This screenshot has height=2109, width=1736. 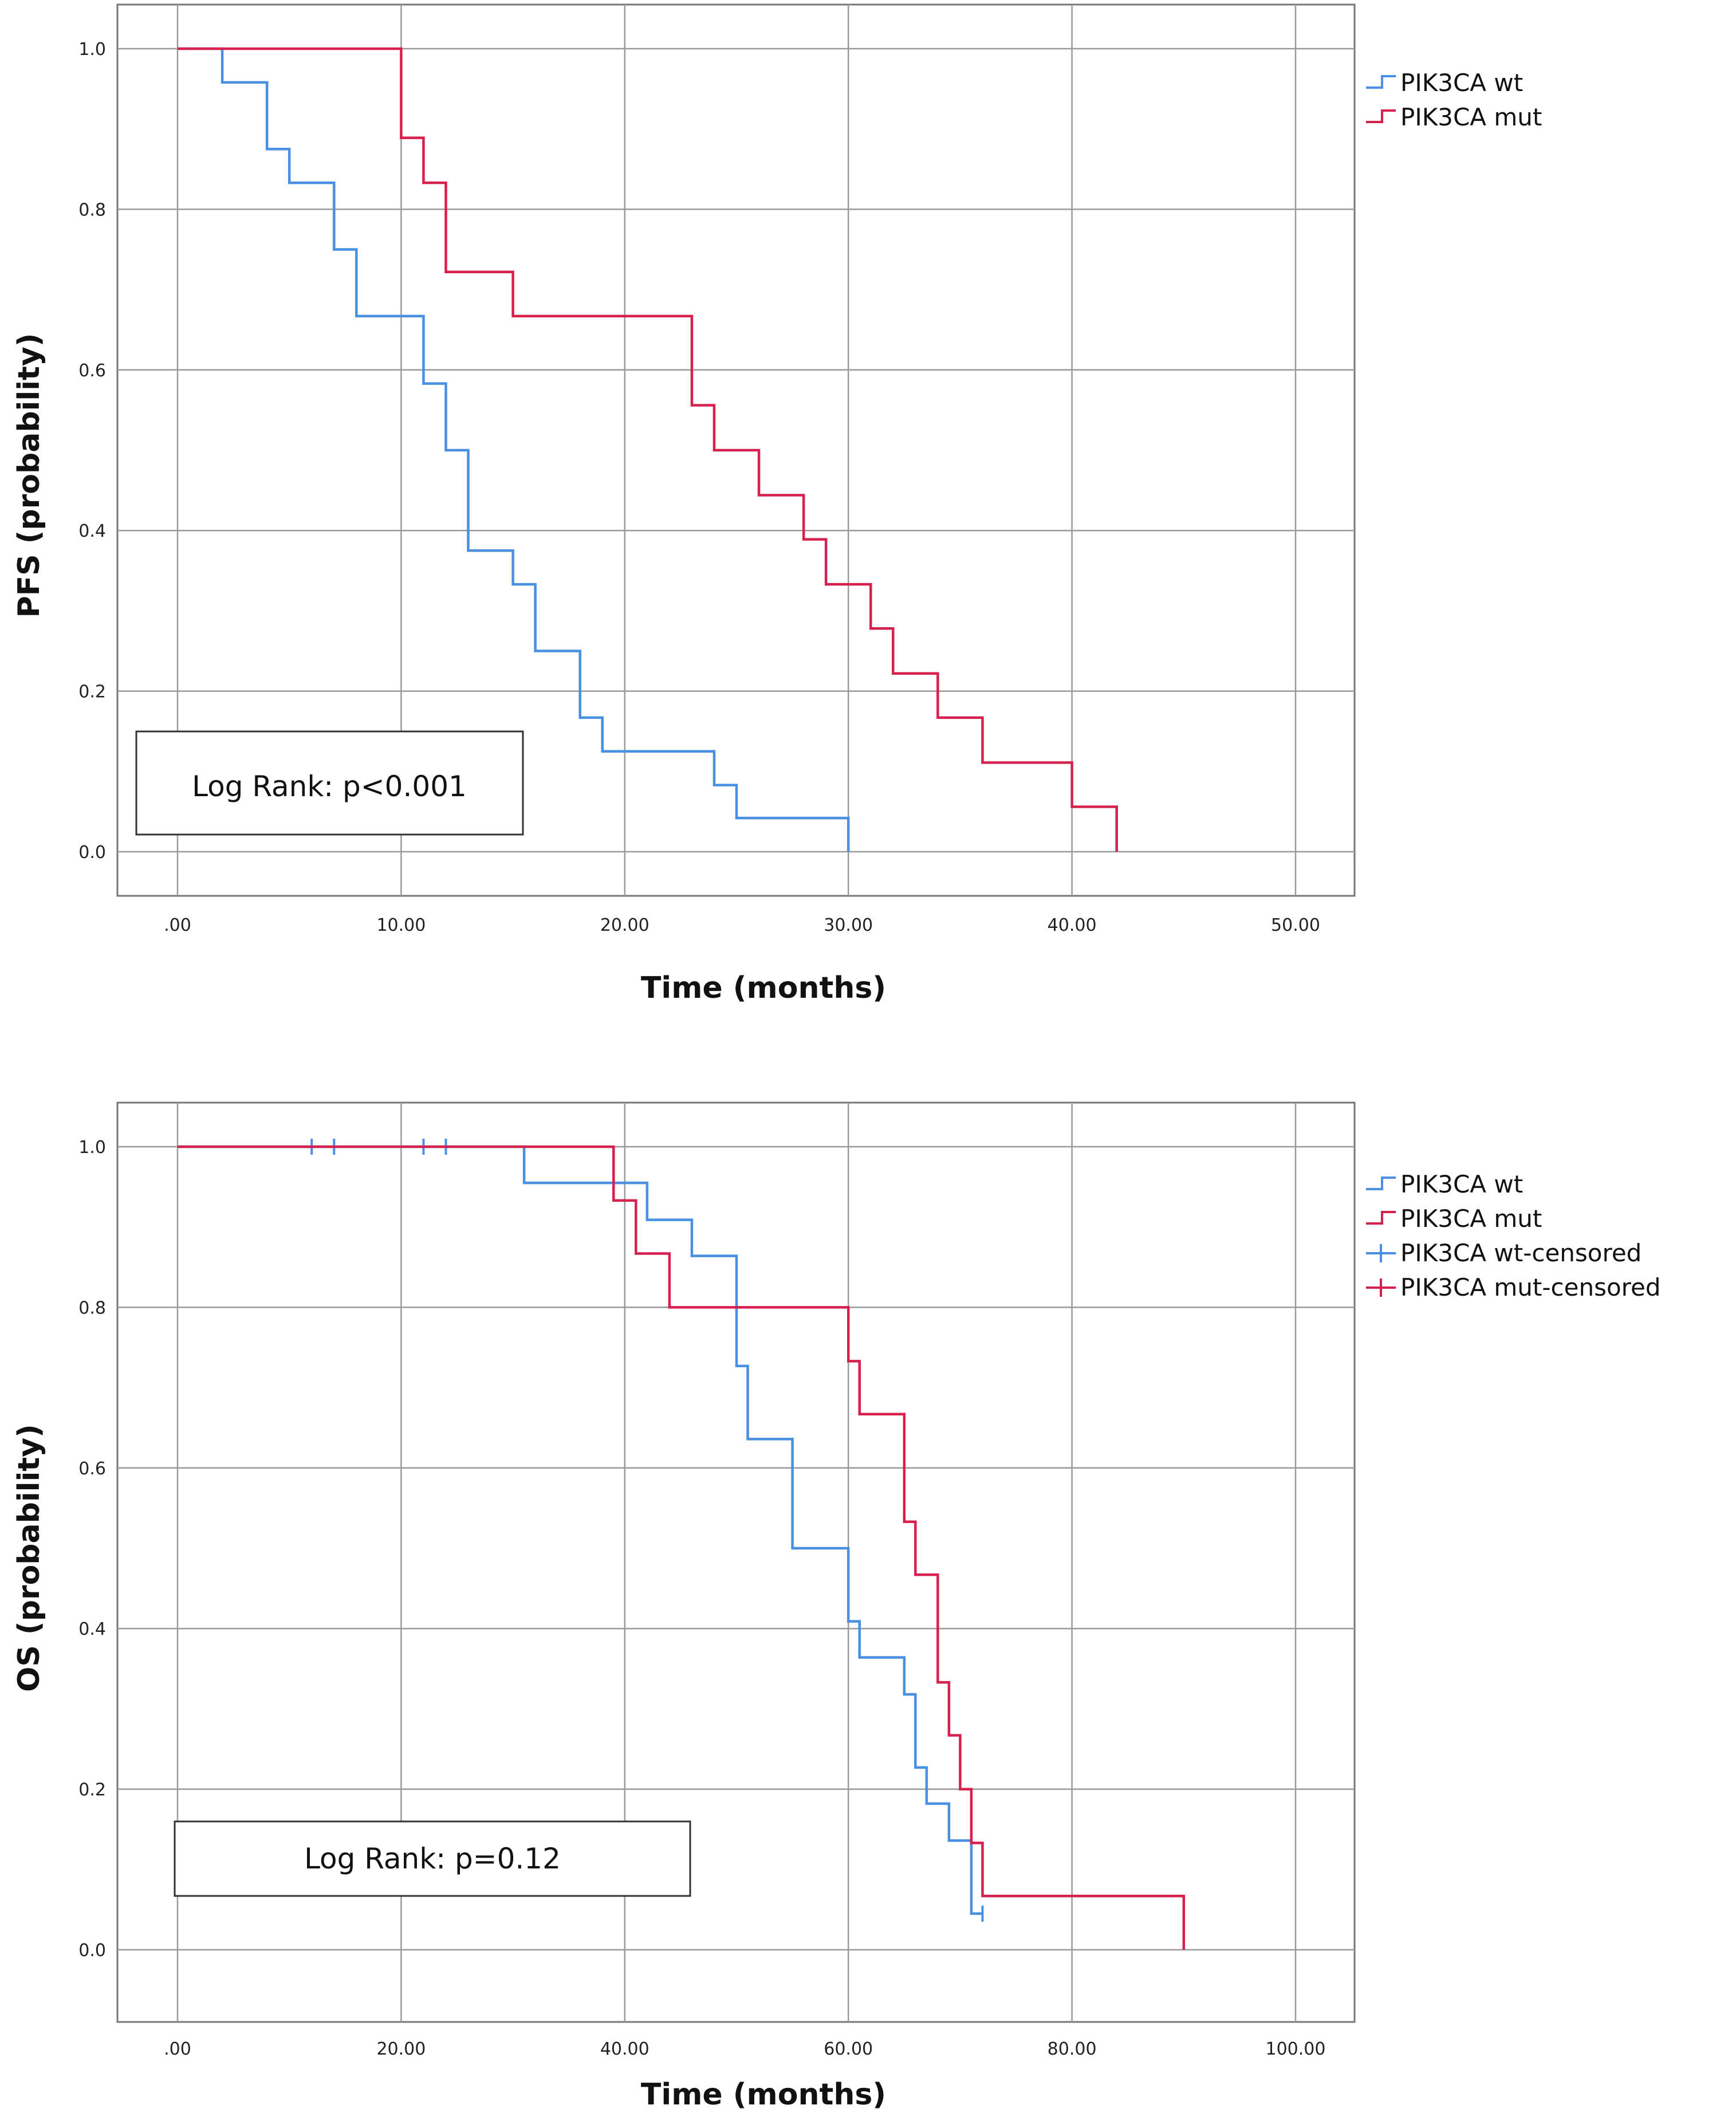 I want to click on pfs-y-axis-title: PFS (probability), so click(x=29, y=475).